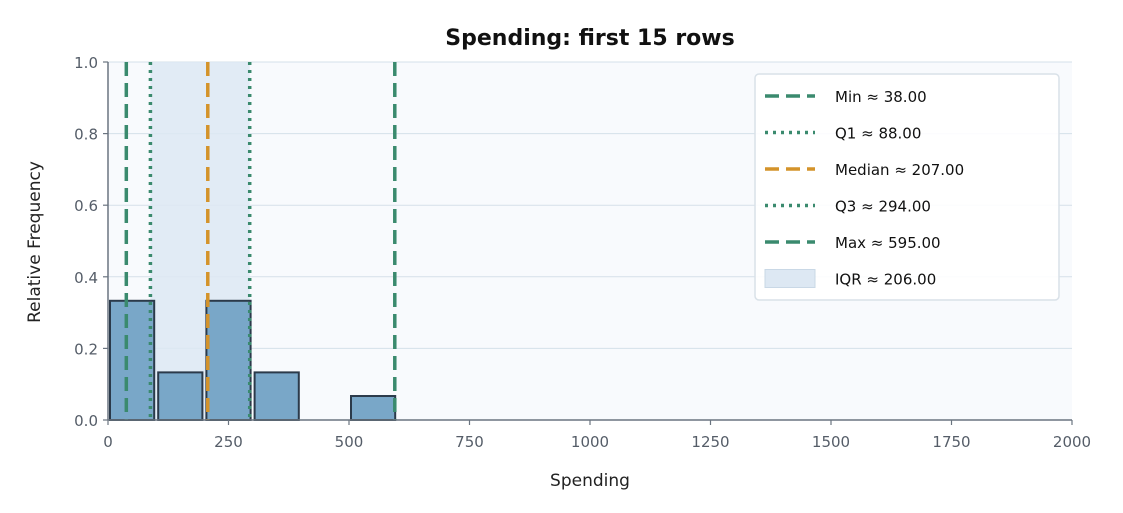 The image size is (1123, 513). What do you see at coordinates (590, 481) in the screenshot?
I see `x-axis-label: Spending` at bounding box center [590, 481].